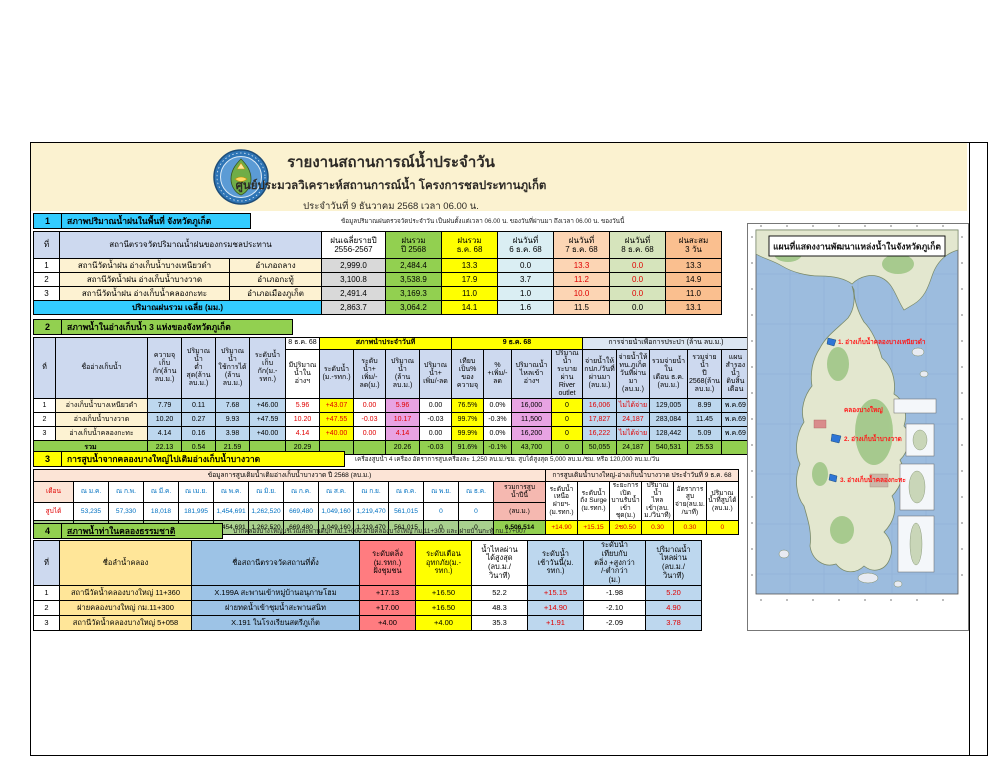  I want to click on column-header: ปริมาณน้ำ ไหลเข้าอ่างฯ, so click(531, 374).